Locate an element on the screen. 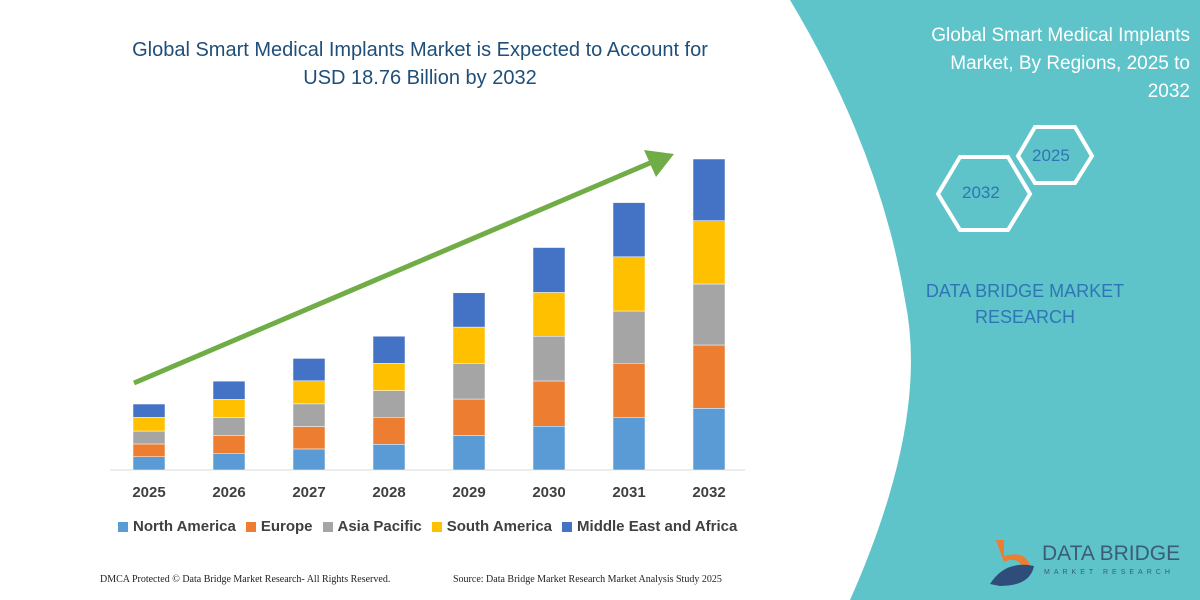 The height and width of the screenshot is (600, 1200). legend-label: Middle East and Africa is located at coordinates (657, 526).